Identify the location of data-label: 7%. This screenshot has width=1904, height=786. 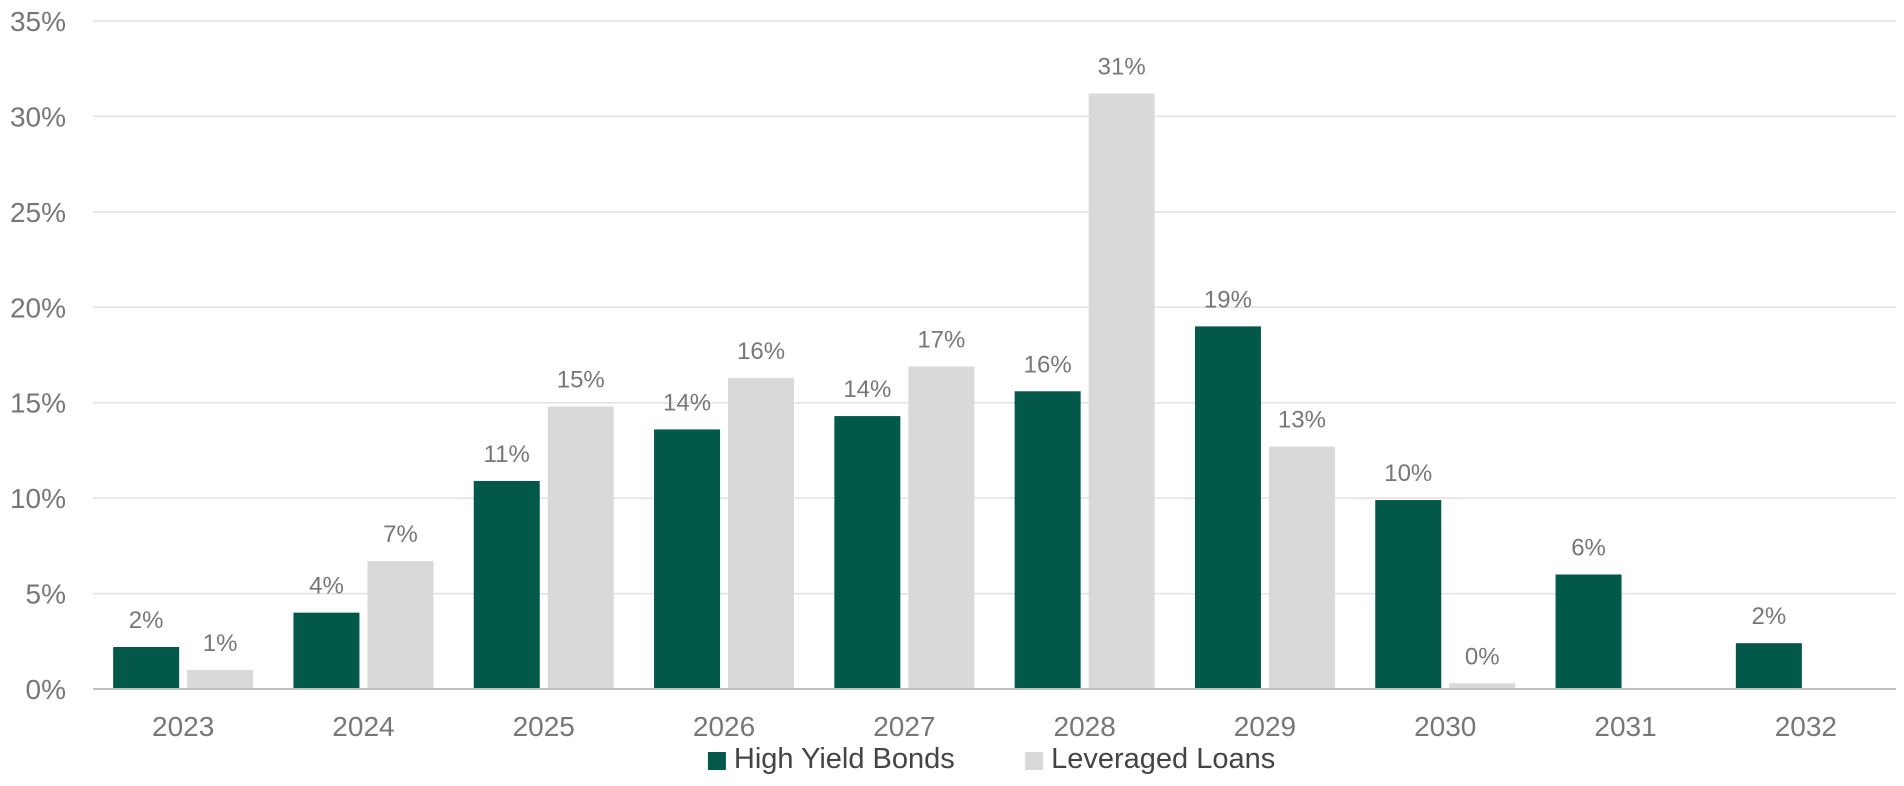
(400, 534).